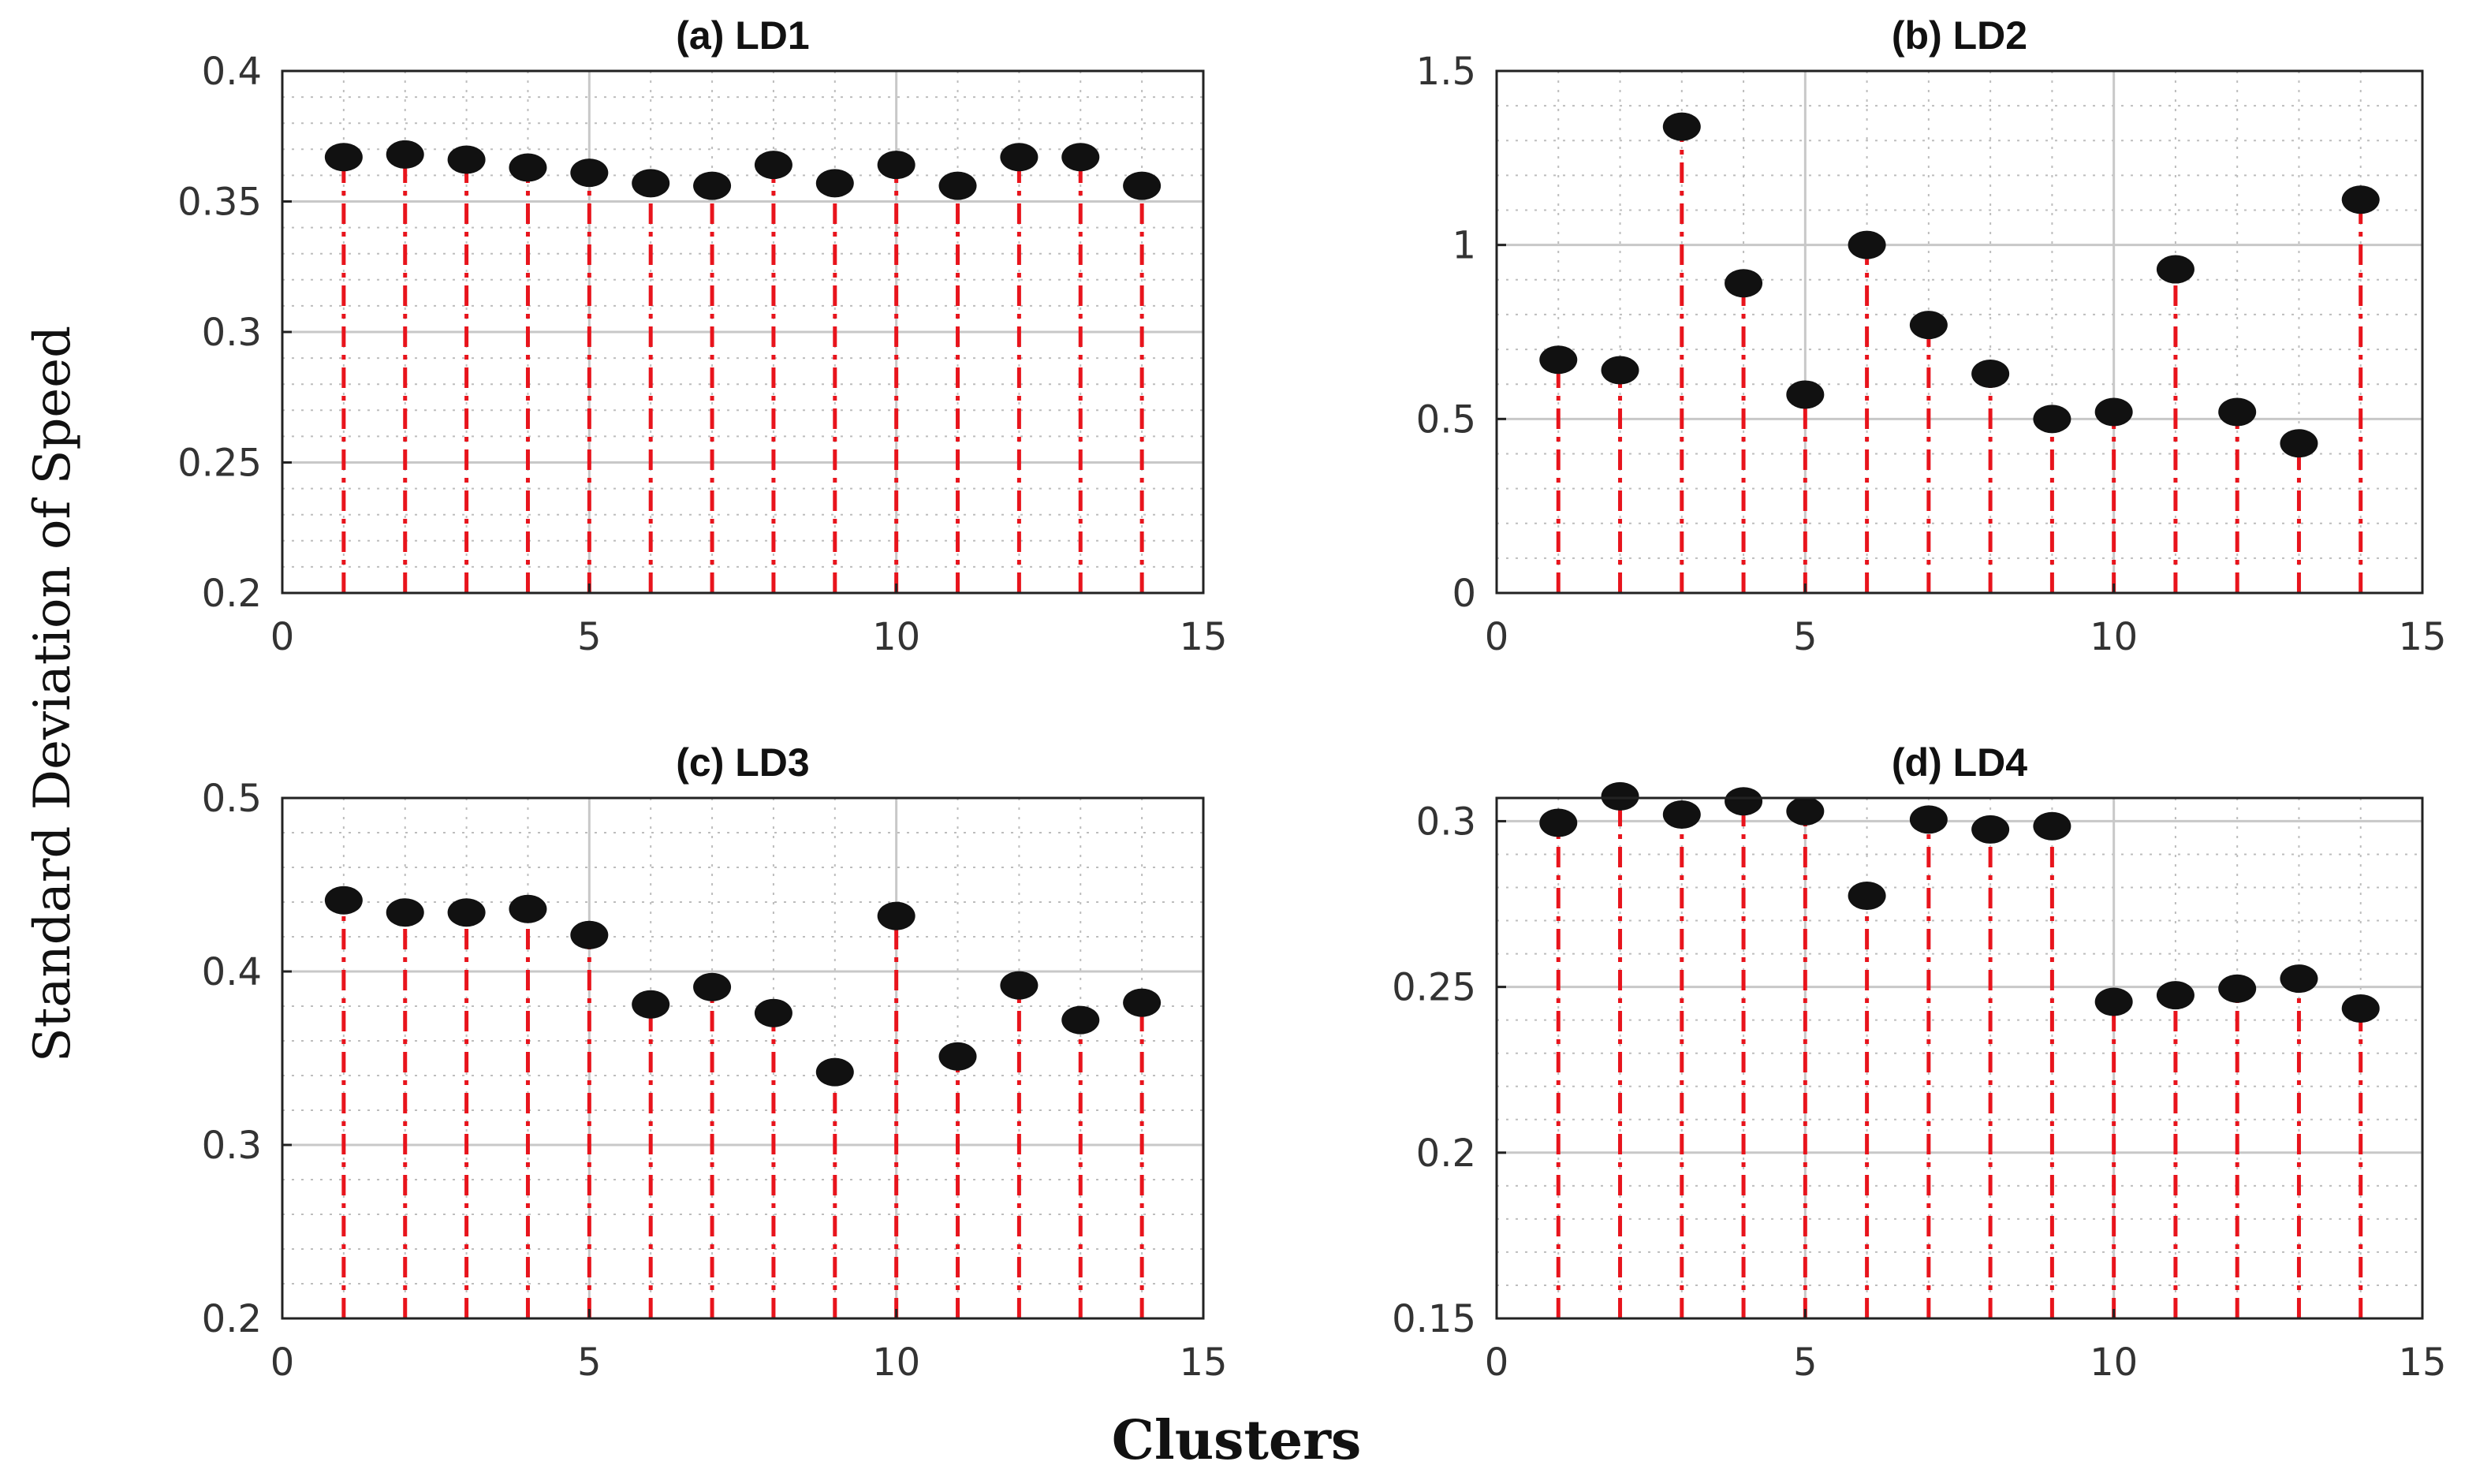 This screenshot has width=2476, height=1484. What do you see at coordinates (220, 203) in the screenshot?
I see `y-tick-label: 0.35` at bounding box center [220, 203].